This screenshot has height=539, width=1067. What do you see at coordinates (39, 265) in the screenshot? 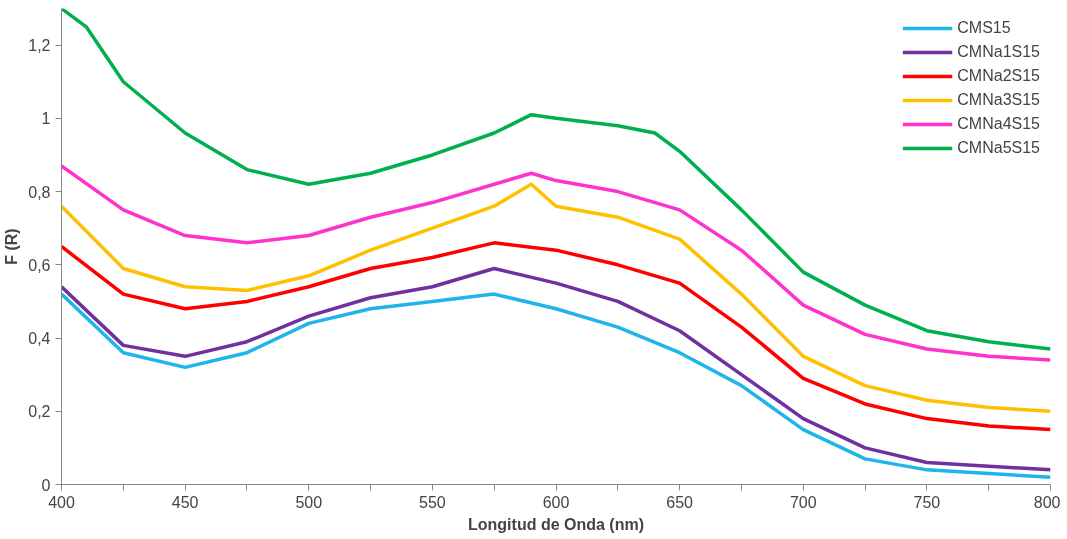
I see `y-tick-label: 0,6` at bounding box center [39, 265].